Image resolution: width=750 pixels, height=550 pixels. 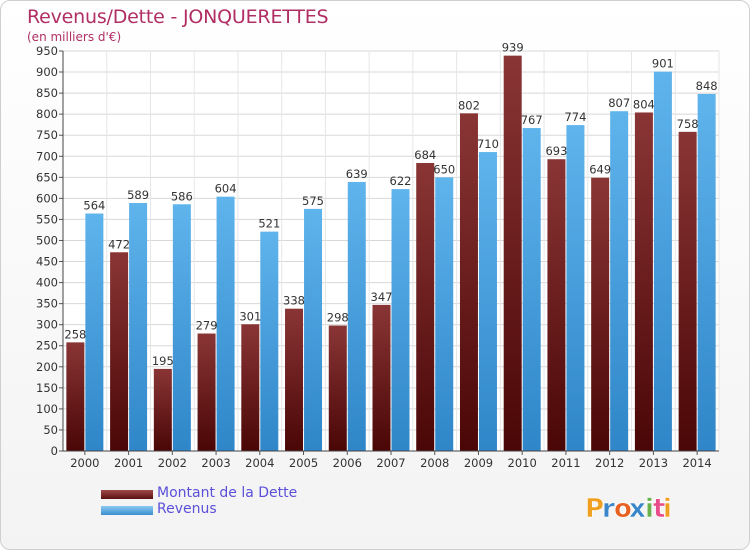 I want to click on y-tick-label: 350, so click(x=47, y=304).